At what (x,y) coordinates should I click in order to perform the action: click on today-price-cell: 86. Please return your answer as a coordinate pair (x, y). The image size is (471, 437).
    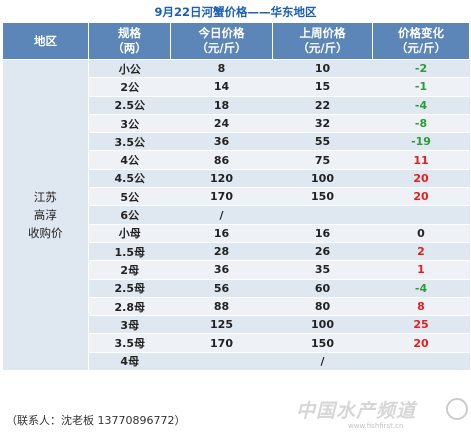
    Looking at the image, I should click on (221, 160).